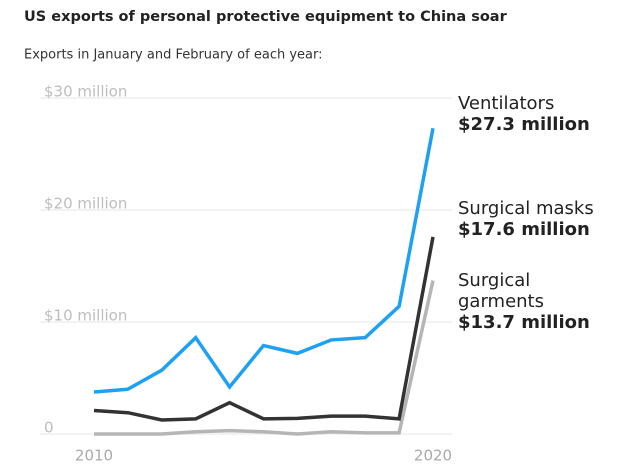 The image size is (640, 474). I want to click on x-tick-label: 2010, so click(94, 456).